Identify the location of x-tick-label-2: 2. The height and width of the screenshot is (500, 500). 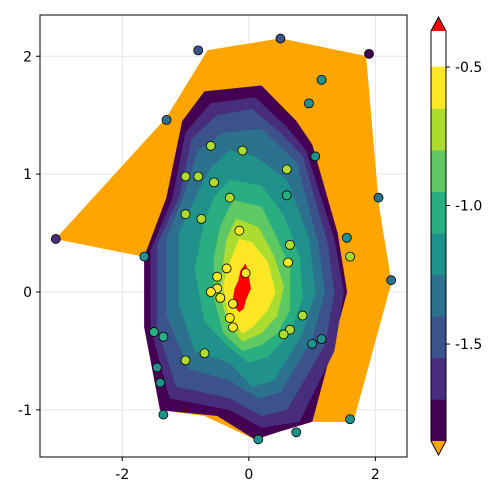
(375, 475).